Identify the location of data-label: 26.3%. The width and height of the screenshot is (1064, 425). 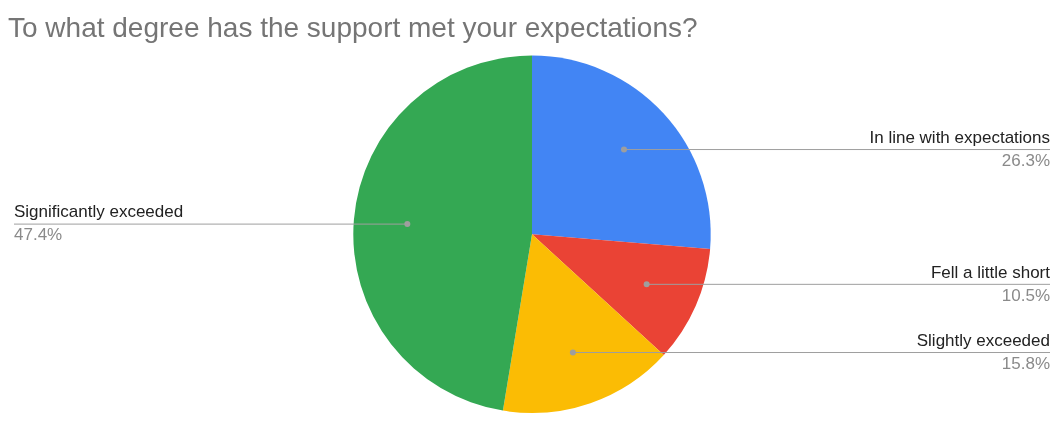
(1025, 160).